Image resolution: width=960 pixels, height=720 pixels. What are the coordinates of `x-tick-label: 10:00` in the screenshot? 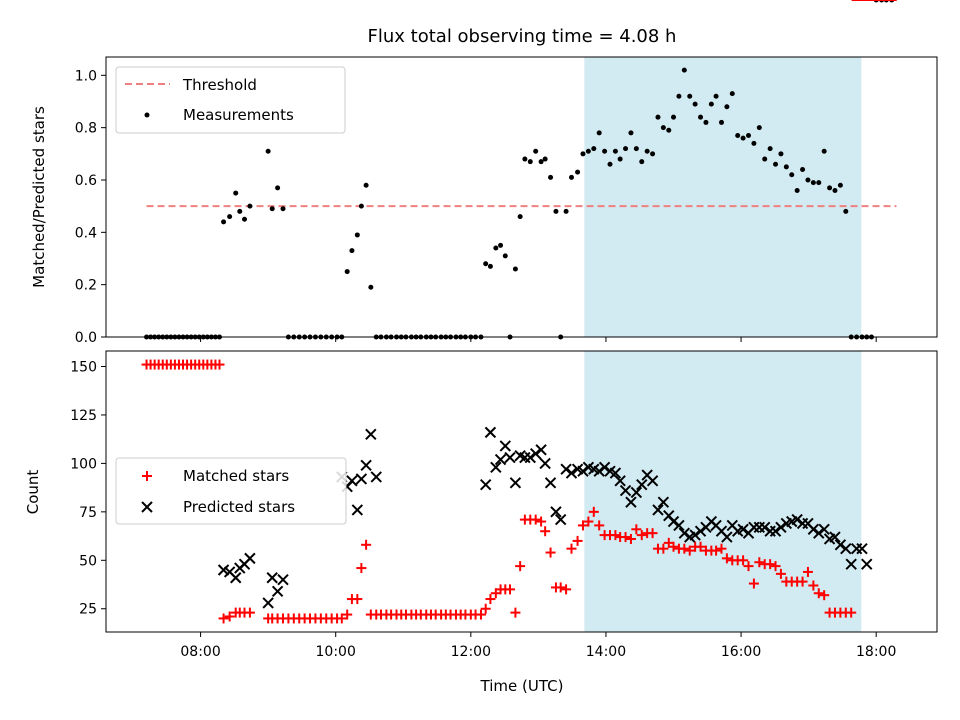 It's located at (336, 652).